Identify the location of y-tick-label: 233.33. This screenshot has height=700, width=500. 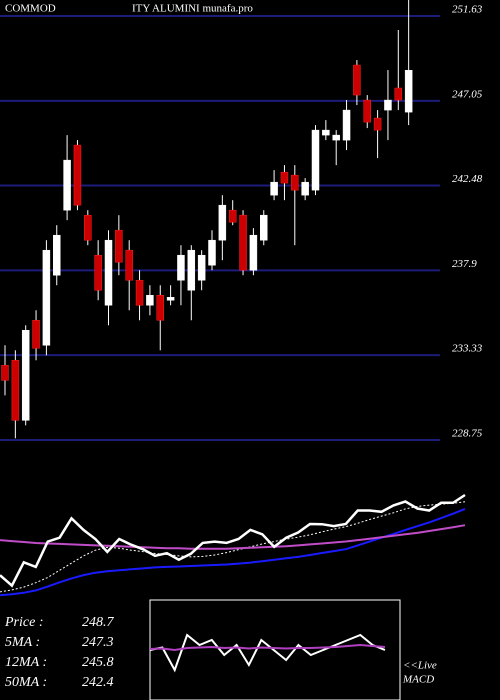
(467, 349).